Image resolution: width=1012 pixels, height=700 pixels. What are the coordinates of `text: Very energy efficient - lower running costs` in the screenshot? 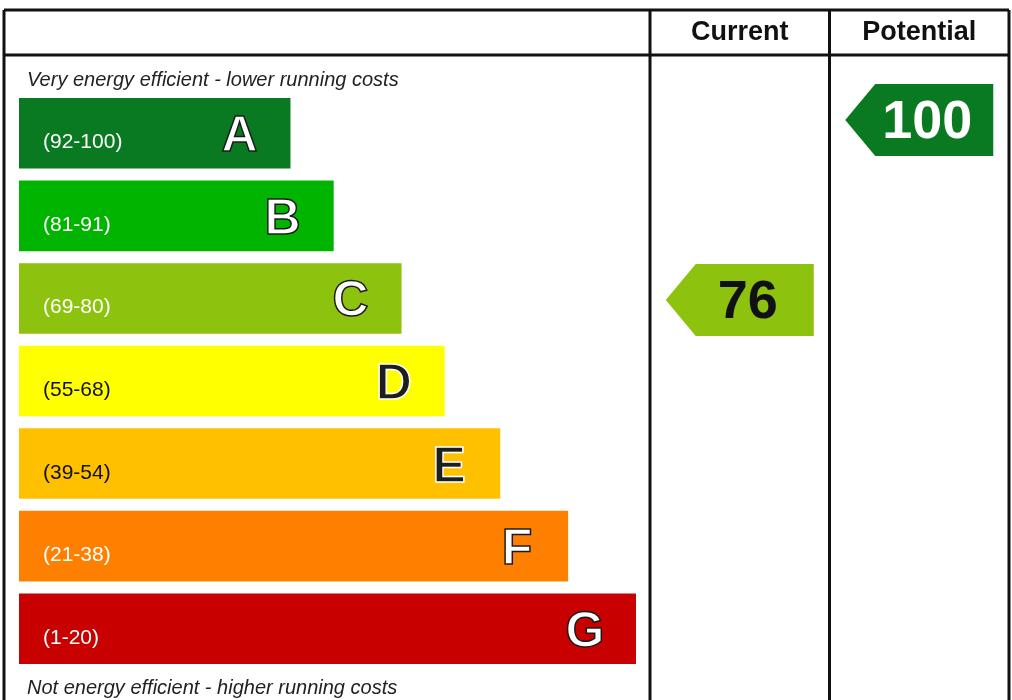 It's located at (213, 79).